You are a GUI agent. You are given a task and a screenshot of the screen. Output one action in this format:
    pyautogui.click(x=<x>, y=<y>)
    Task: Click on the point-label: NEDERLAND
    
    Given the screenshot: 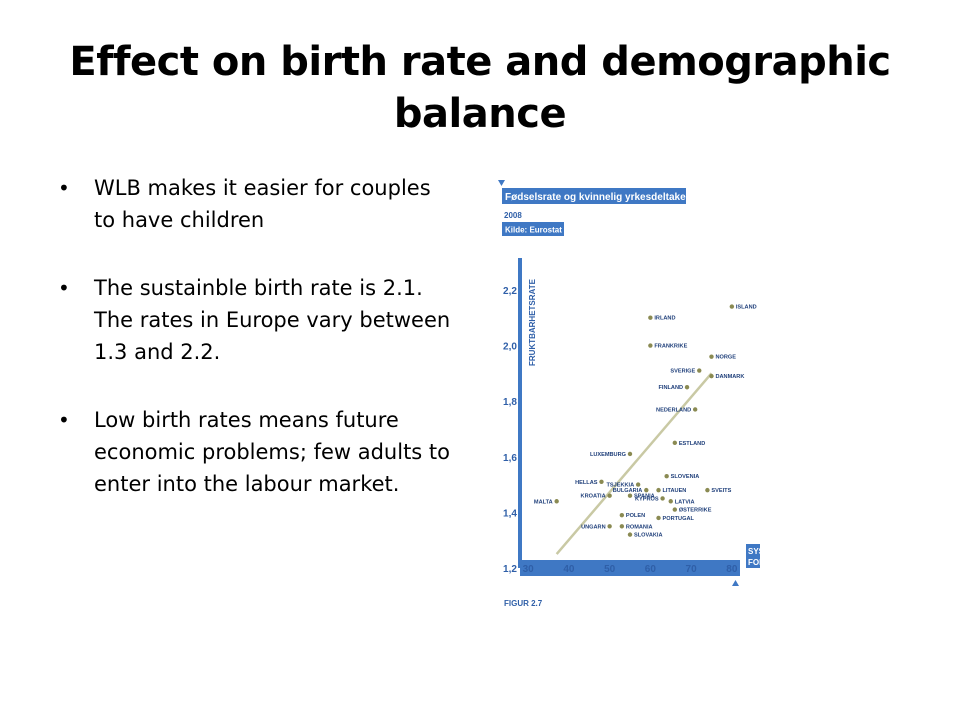 What is the action you would take?
    pyautogui.click(x=673, y=410)
    